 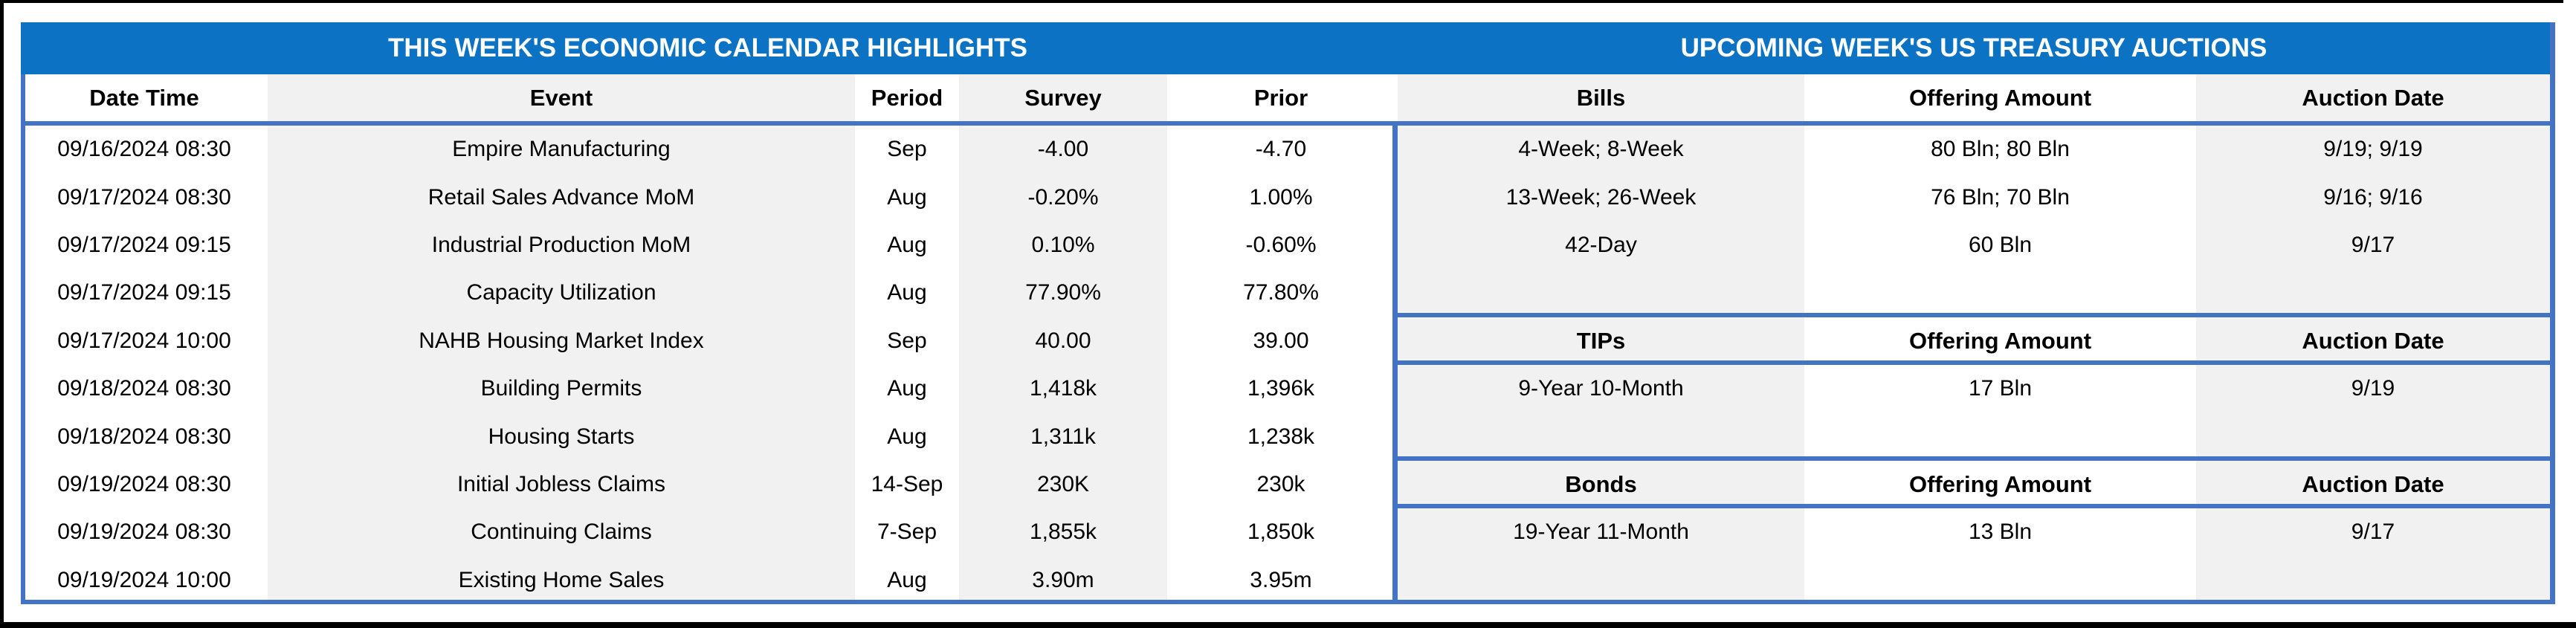 What do you see at coordinates (2000, 197) in the screenshot?
I see `cell-offering-amount: 76 Bln; 70 Bln` at bounding box center [2000, 197].